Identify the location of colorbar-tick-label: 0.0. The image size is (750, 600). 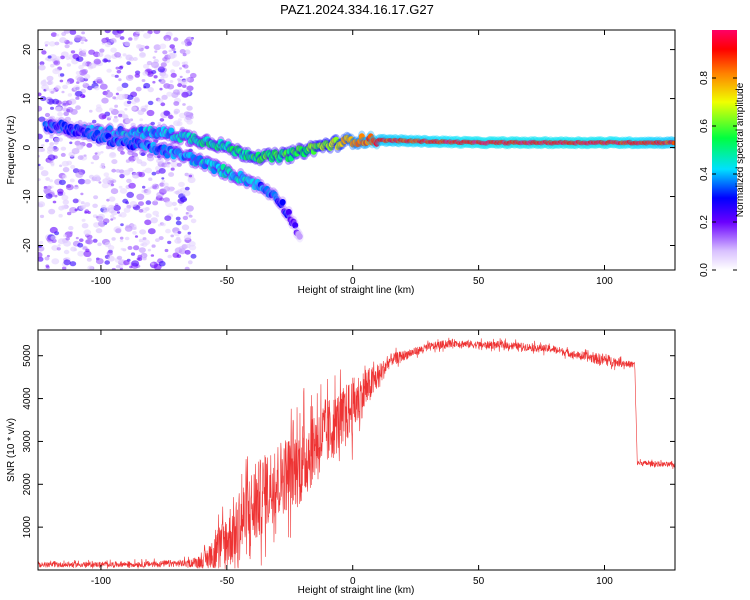
(704, 270).